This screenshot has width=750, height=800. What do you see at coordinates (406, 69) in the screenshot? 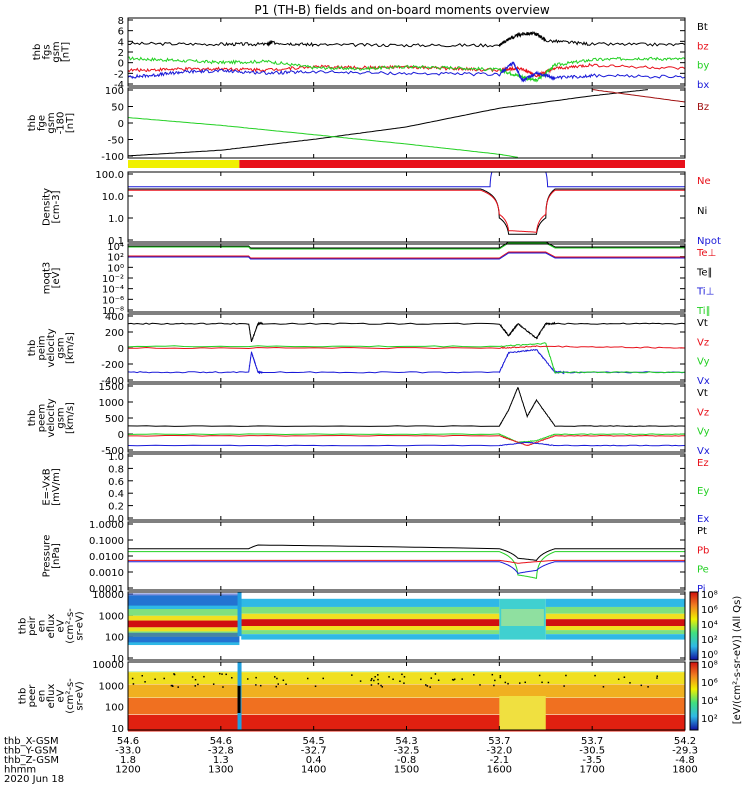
I see `series-line-by` at bounding box center [406, 69].